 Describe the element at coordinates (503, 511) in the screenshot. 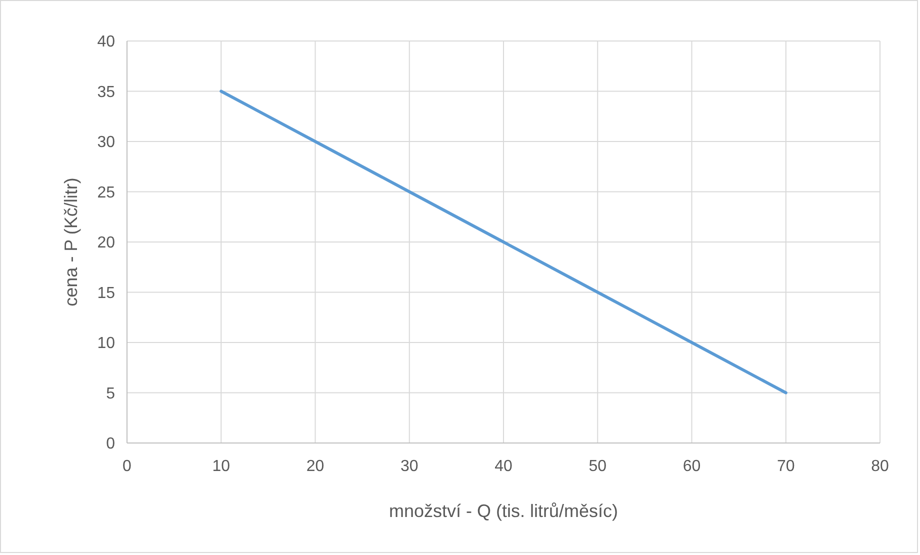

I see `x-axis-title: množství - Q (tis. litrů/měsíc)` at that location.